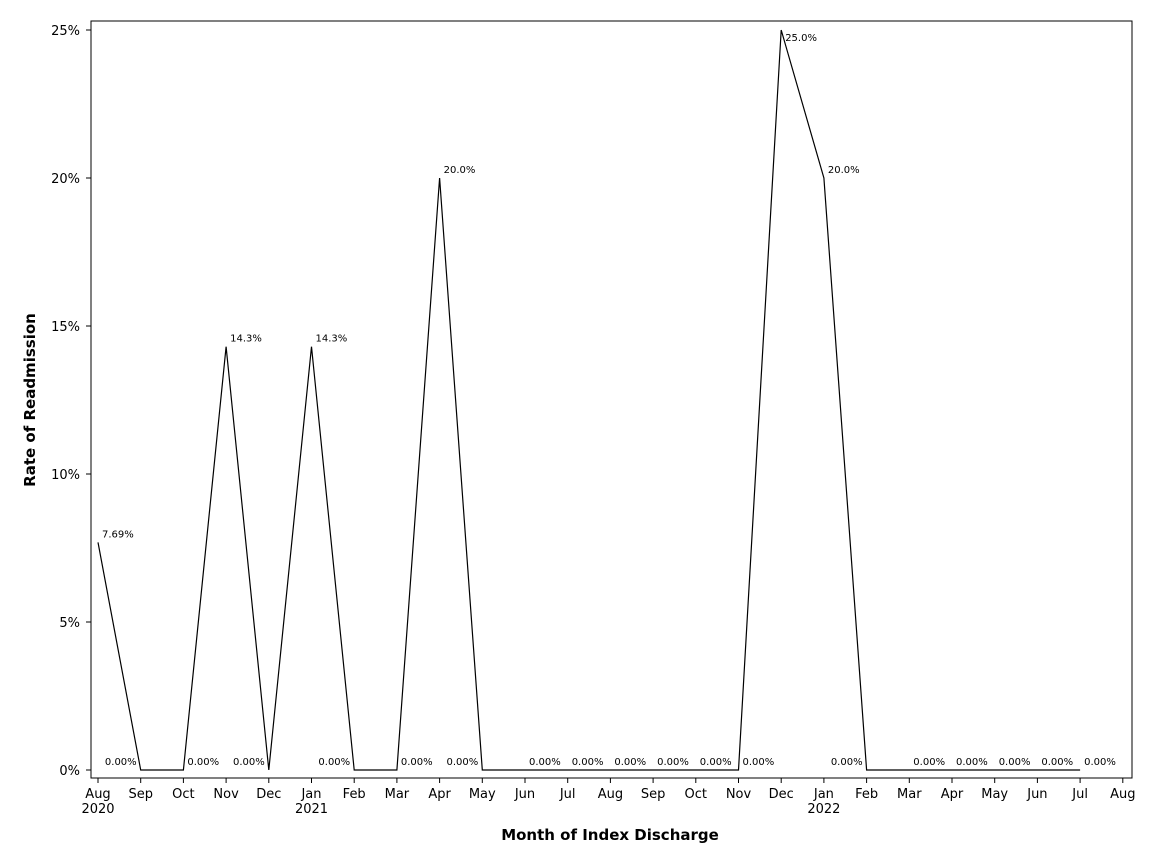 The width and height of the screenshot is (1152, 864). What do you see at coordinates (823, 809) in the screenshot?
I see `x-year-label: 2022` at bounding box center [823, 809].